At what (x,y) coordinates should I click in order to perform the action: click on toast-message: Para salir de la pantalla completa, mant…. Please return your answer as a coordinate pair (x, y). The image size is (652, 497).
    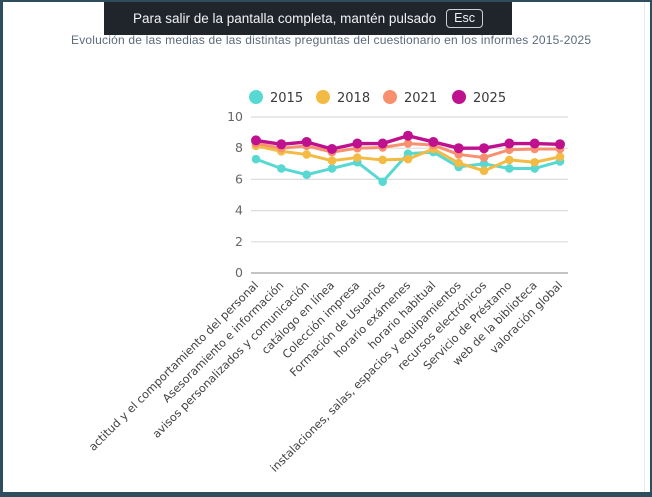
    Looking at the image, I should click on (284, 18).